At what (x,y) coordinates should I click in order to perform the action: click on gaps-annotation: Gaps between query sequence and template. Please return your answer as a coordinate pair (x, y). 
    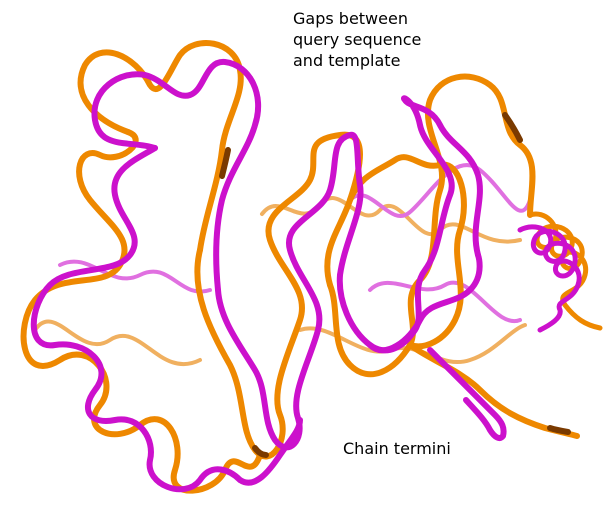
    Looking at the image, I should click on (357, 39).